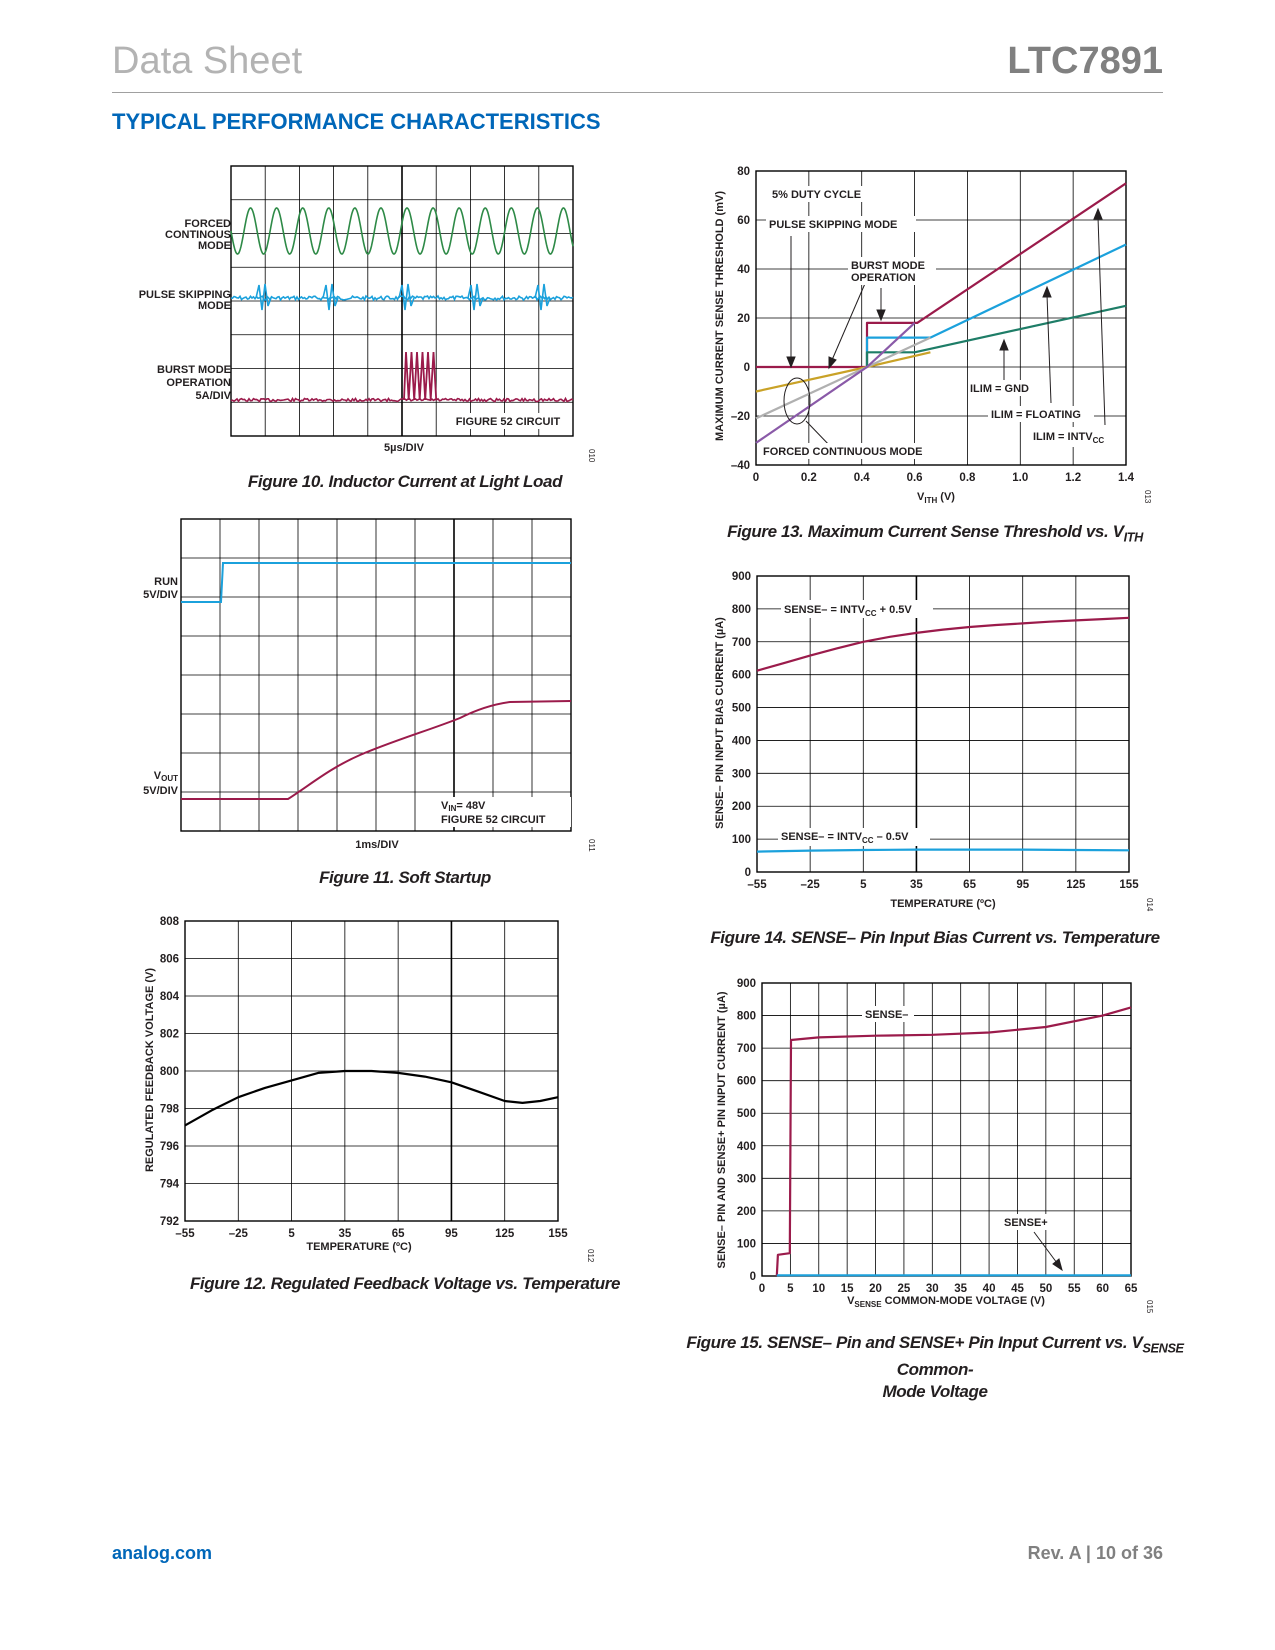 The width and height of the screenshot is (1275, 1650). I want to click on y-tick-label: 700, so click(741, 643).